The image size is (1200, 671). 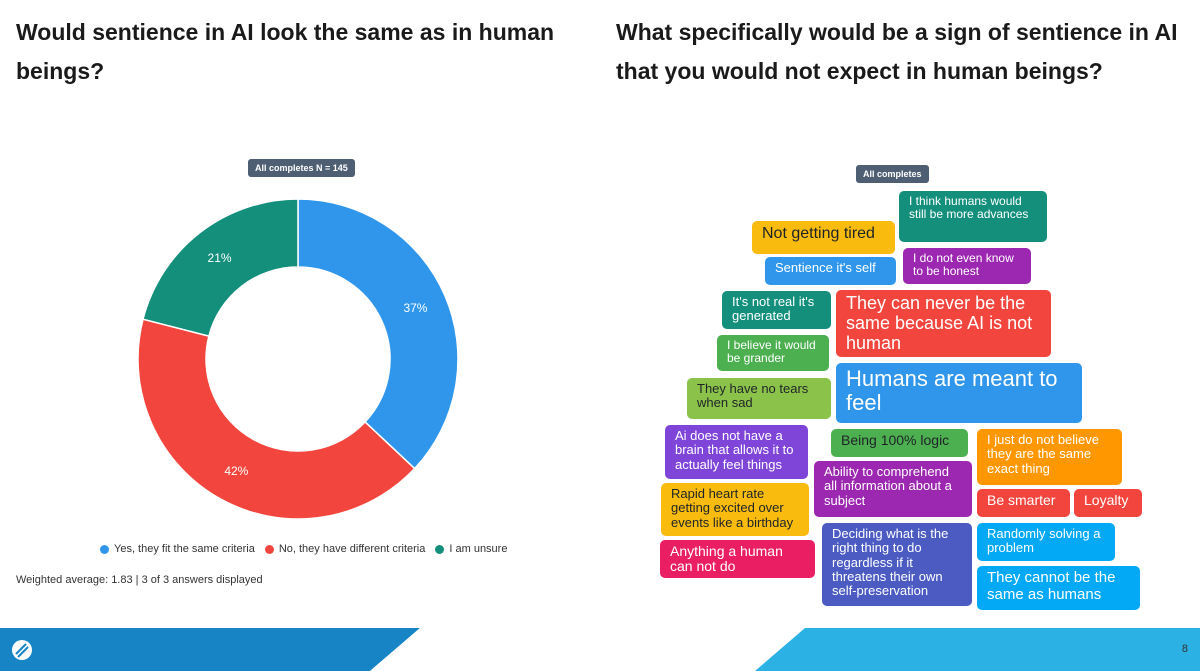 What do you see at coordinates (220, 258) in the screenshot?
I see `slice-percent-label: 21%` at bounding box center [220, 258].